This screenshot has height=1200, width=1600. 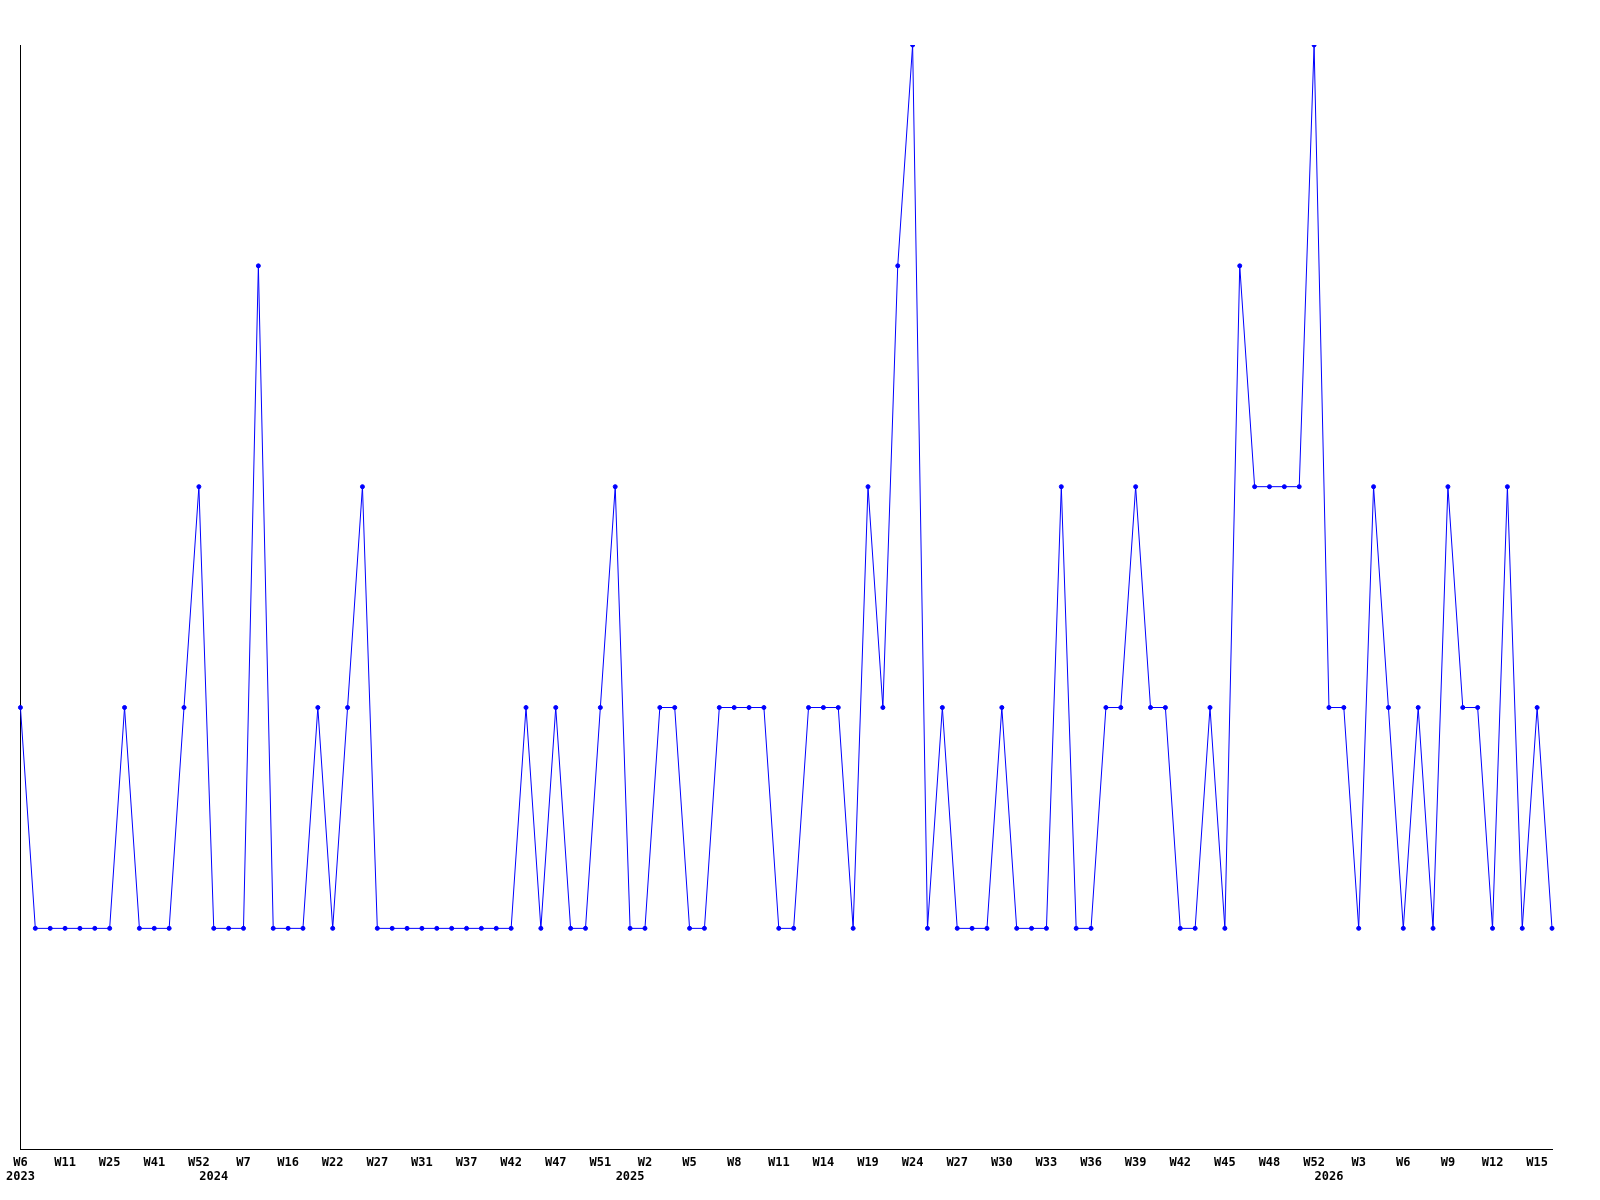 I want to click on x-tick-label: W7, so click(x=243, y=1161).